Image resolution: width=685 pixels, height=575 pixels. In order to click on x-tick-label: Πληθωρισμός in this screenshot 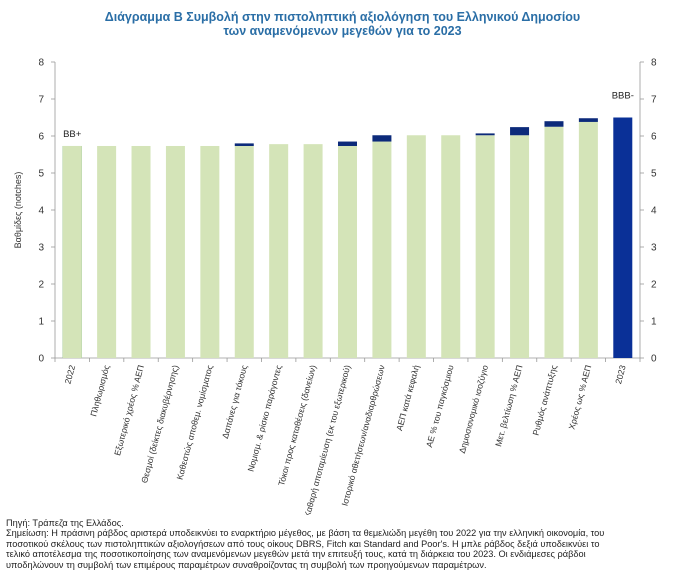, I will do `click(99, 391)`.